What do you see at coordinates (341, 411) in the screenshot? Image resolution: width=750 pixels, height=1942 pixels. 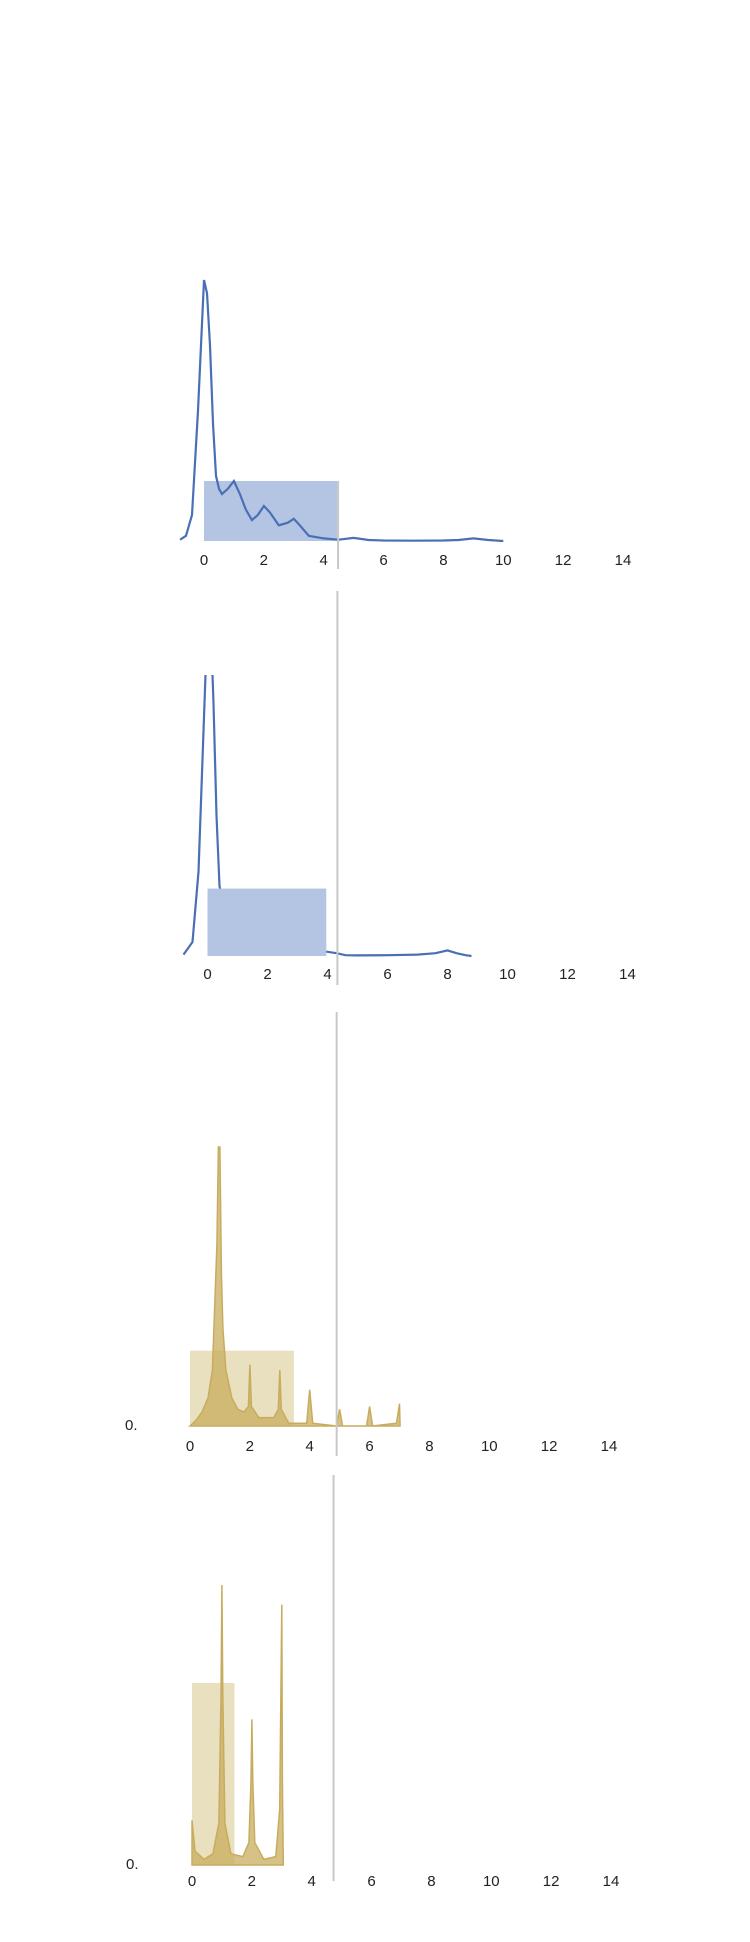 I see `line` at bounding box center [341, 411].